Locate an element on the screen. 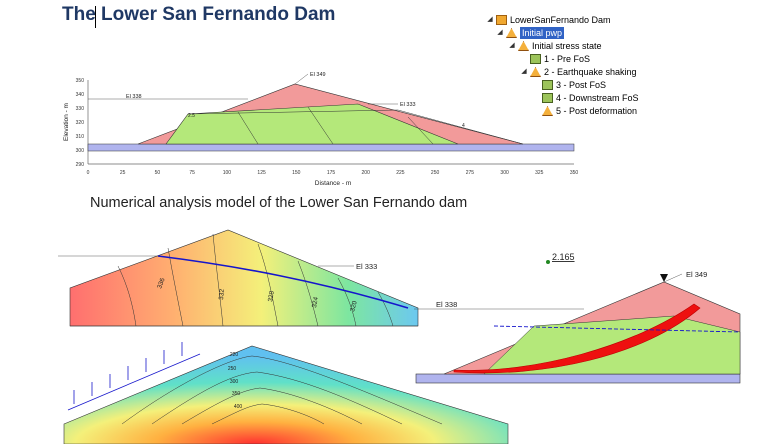 The height and width of the screenshot is (444, 774). y-tick: 290 is located at coordinates (80, 165).